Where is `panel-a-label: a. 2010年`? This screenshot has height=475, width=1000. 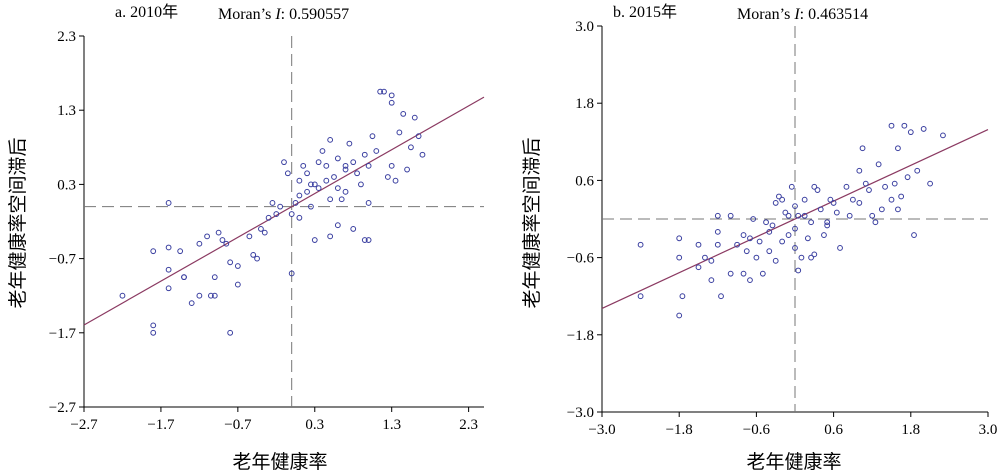 panel-a-label: a. 2010年 is located at coordinates (146, 12).